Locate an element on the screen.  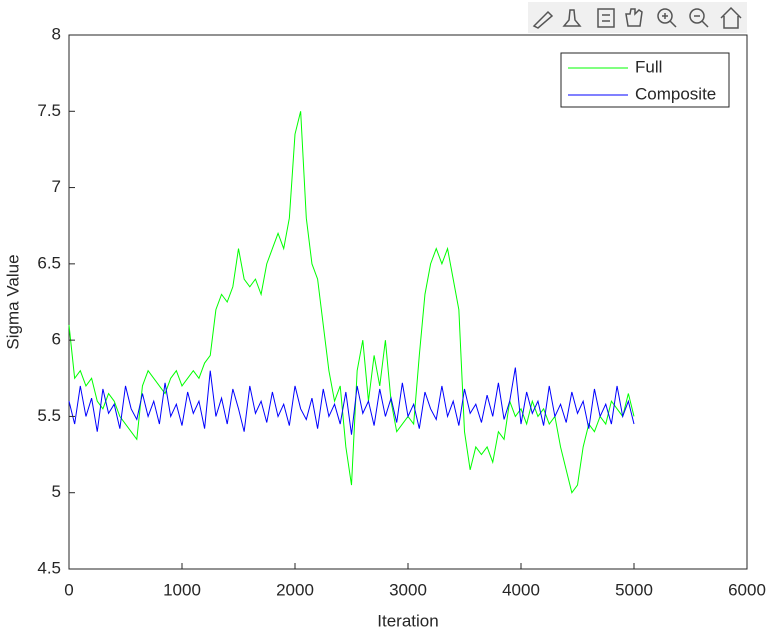
y-tick-label: 6 is located at coordinates (56, 339).